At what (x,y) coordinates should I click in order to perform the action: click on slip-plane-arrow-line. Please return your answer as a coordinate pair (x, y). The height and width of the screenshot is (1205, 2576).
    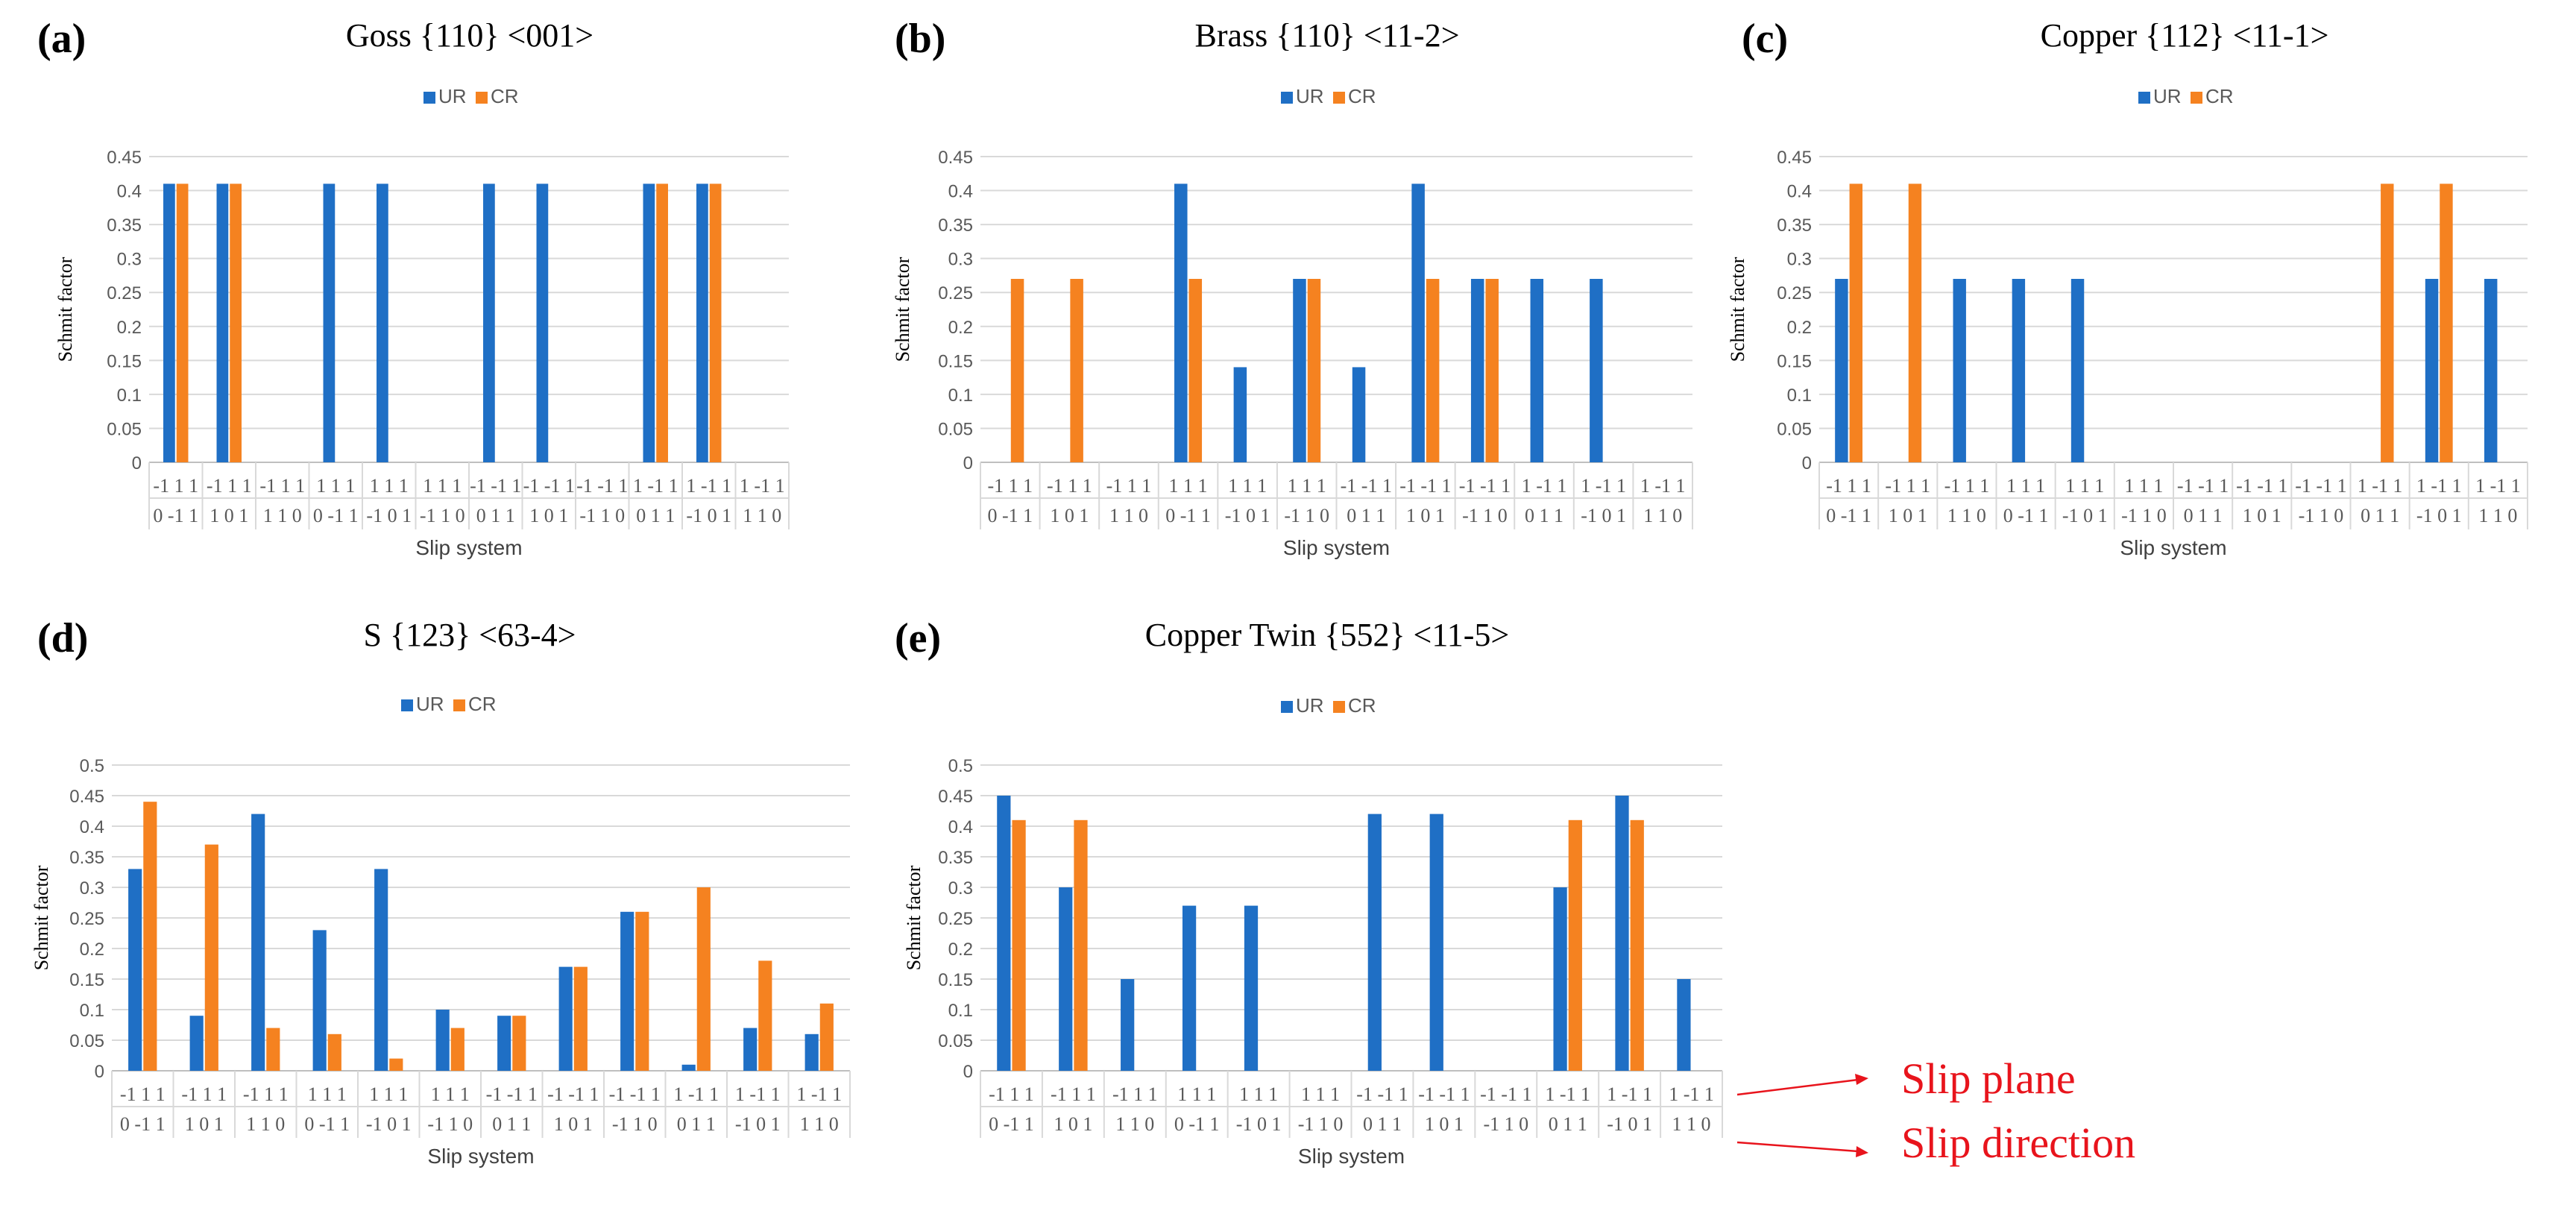
    Looking at the image, I should click on (1797, 1087).